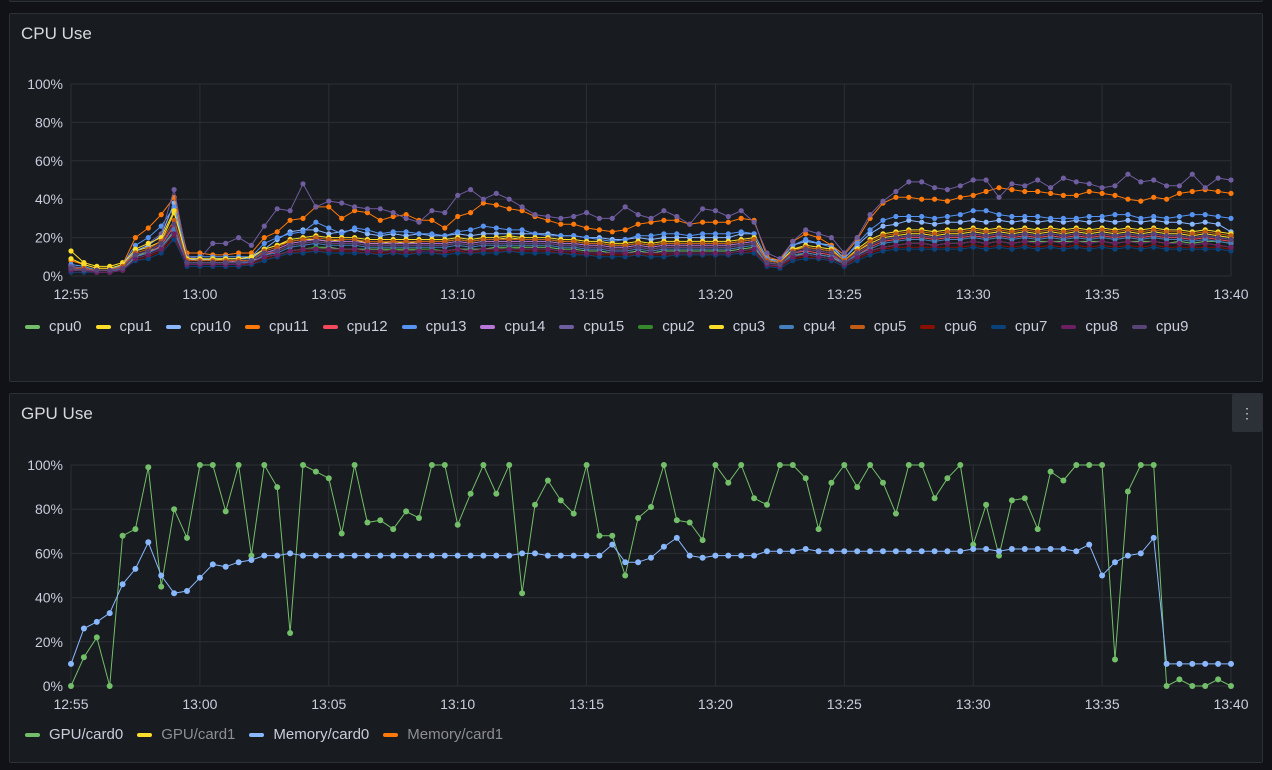 The image size is (1272, 770). I want to click on legend-swatch, so click(145, 734).